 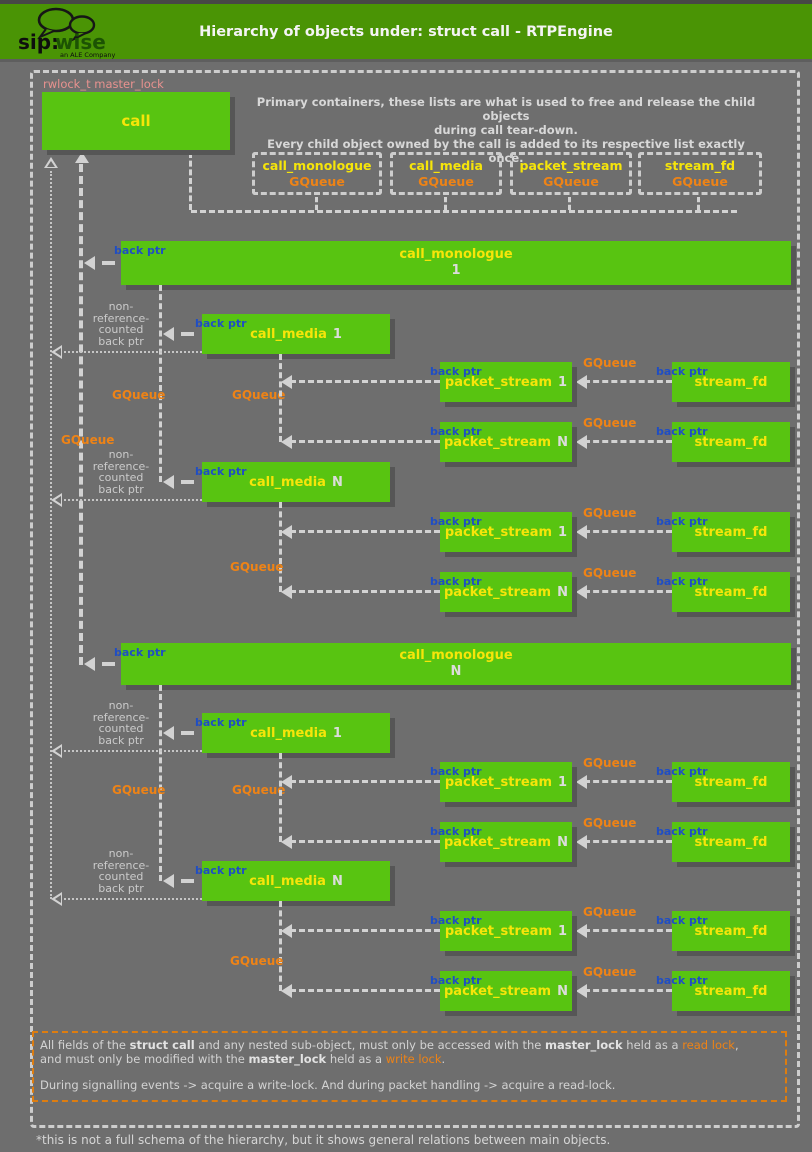 I want to click on arrow-up-solid-icon, so click(x=82, y=157).